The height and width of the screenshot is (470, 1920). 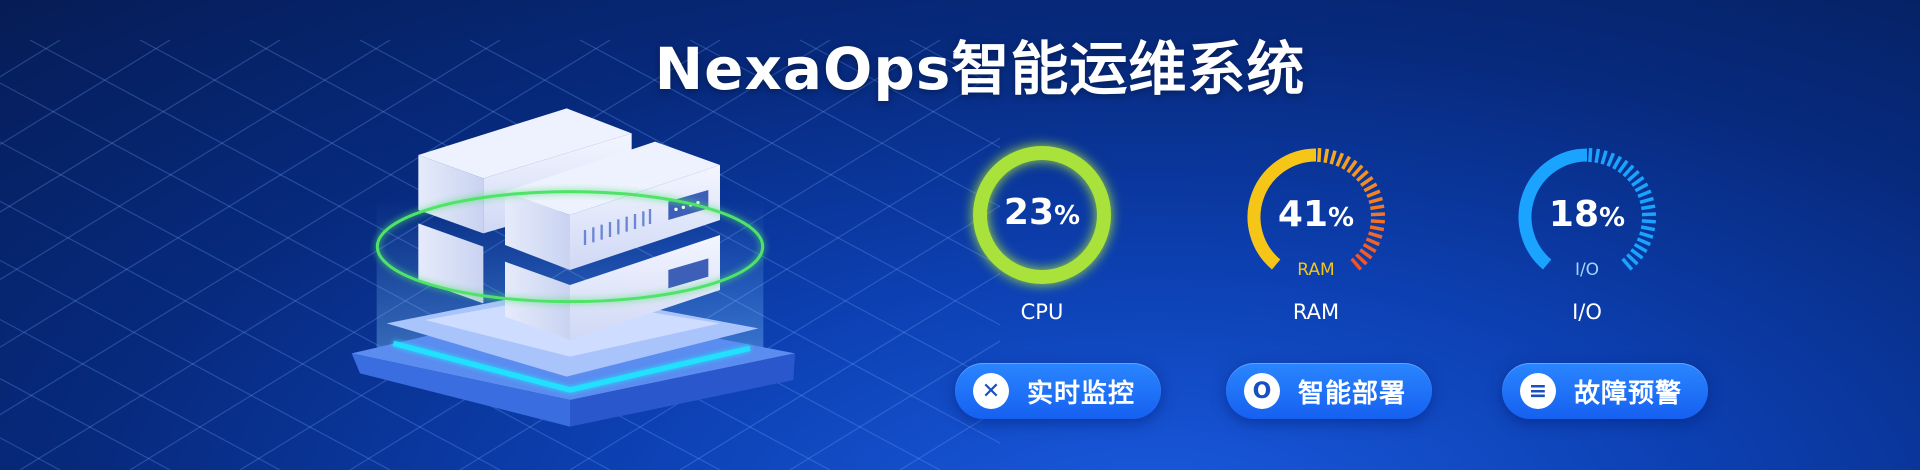 What do you see at coordinates (1042, 312) in the screenshot?
I see `cpu-label: CPU` at bounding box center [1042, 312].